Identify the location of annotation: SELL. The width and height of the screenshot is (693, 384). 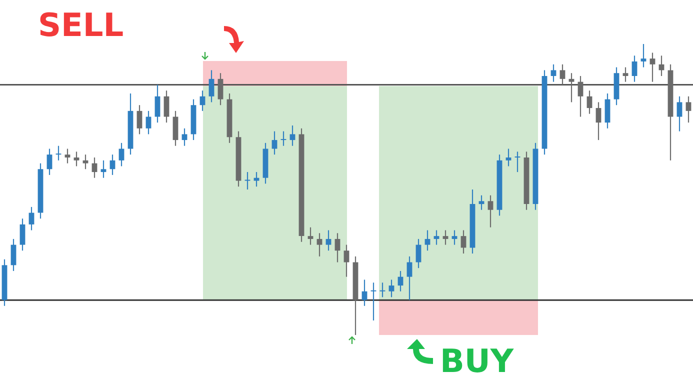
(81, 25).